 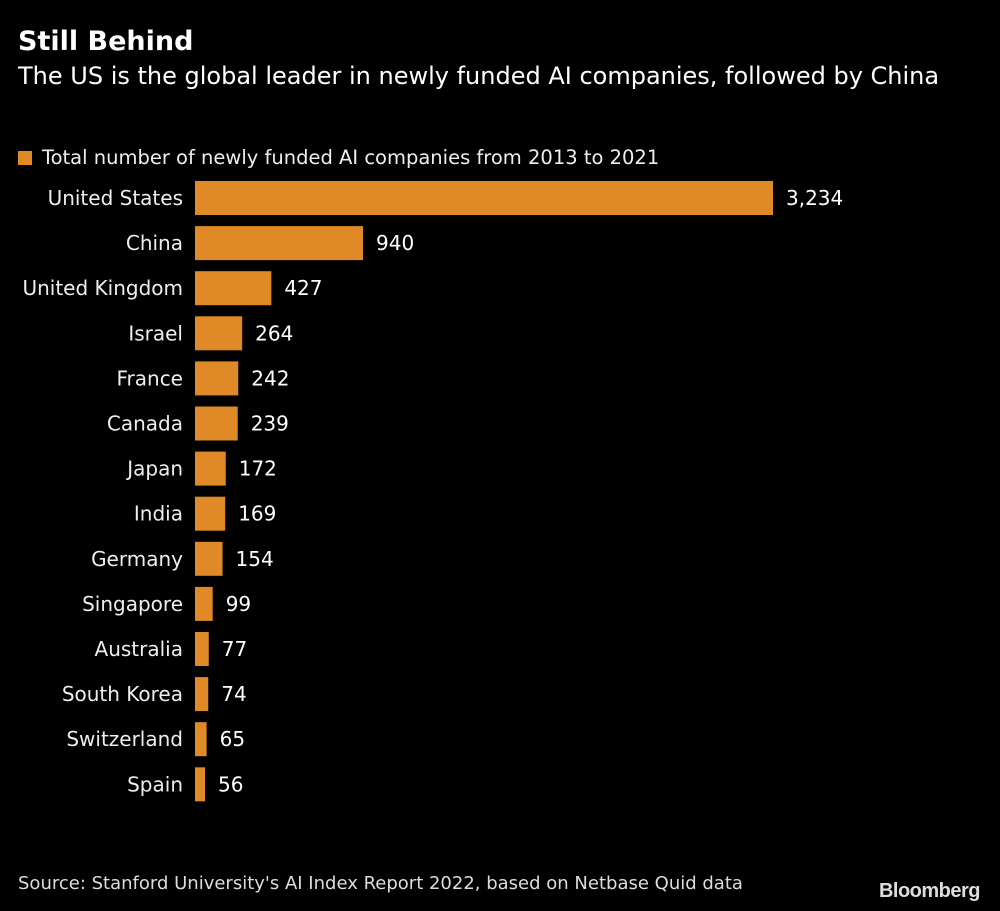 I want to click on category-label: Switzerland, so click(x=124, y=739).